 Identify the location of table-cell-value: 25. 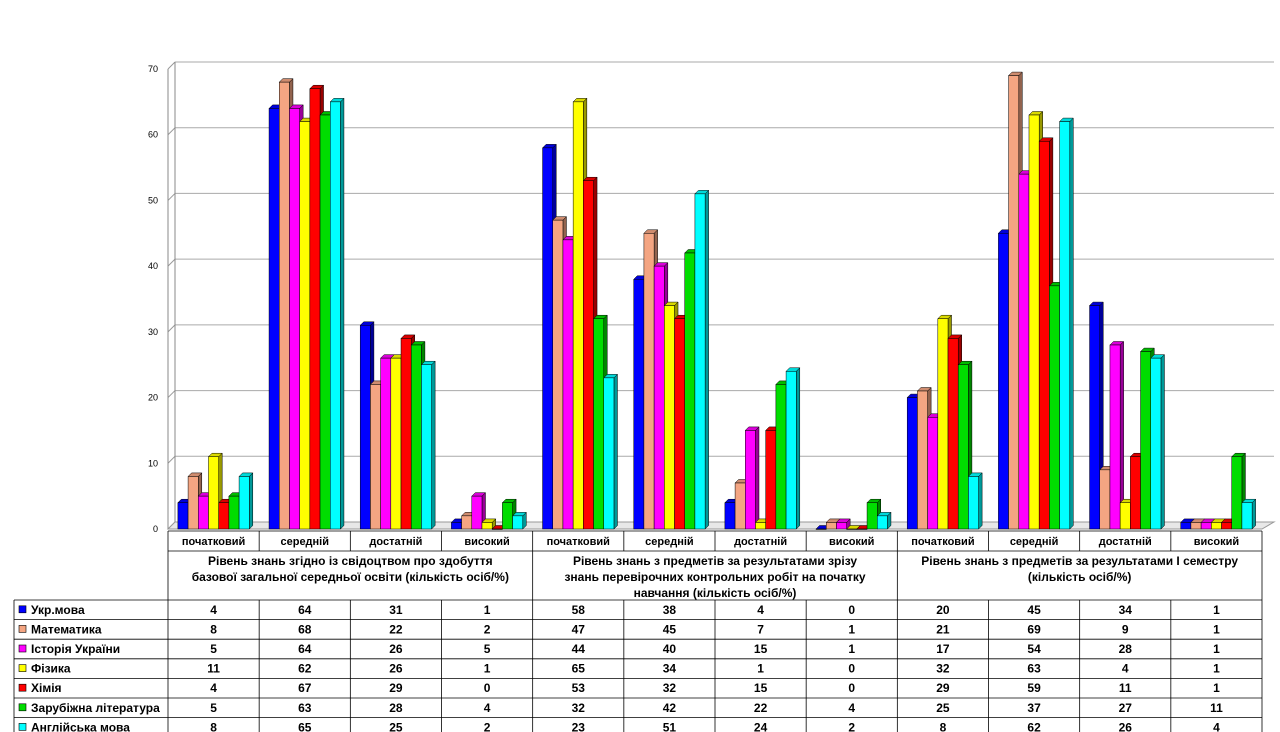
(396, 726).